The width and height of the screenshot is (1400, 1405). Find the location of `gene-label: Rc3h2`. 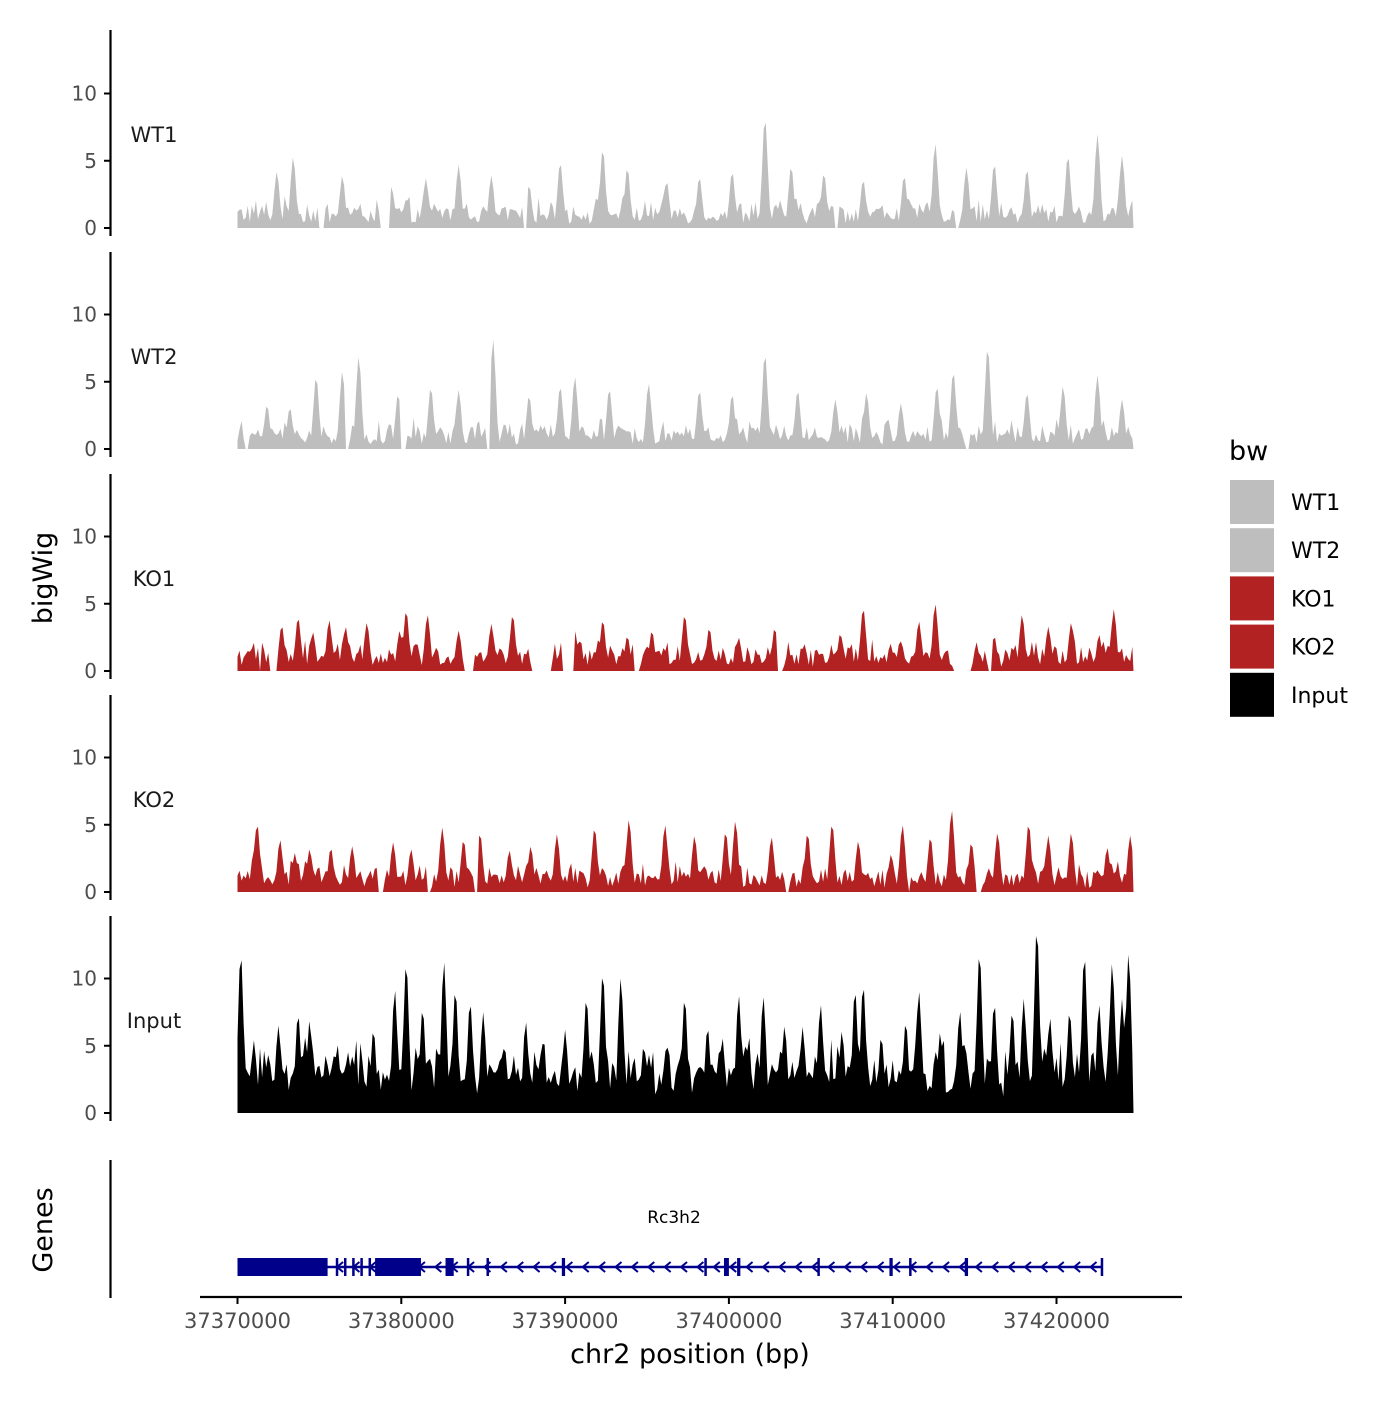

gene-label: Rc3h2 is located at coordinates (674, 1218).